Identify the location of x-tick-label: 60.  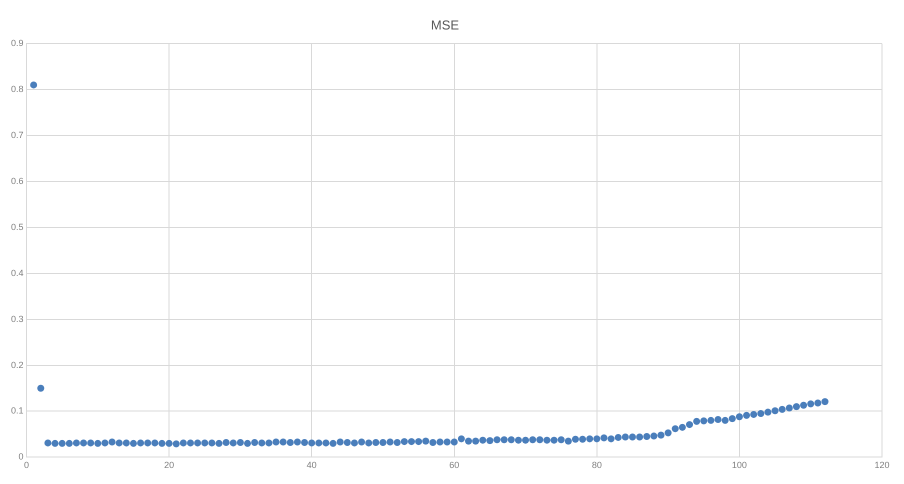
(454, 465).